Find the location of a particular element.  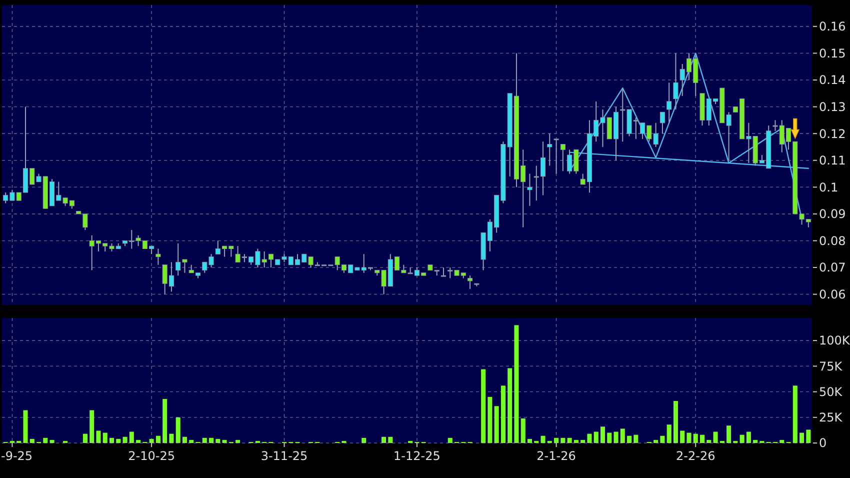

y-tick-label: 75K is located at coordinates (831, 366).